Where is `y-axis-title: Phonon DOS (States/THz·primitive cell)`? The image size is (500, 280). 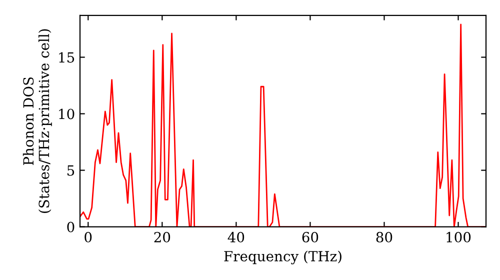 y-axis-title: Phonon DOS (States/THz·primitive cell) is located at coordinates (37, 121).